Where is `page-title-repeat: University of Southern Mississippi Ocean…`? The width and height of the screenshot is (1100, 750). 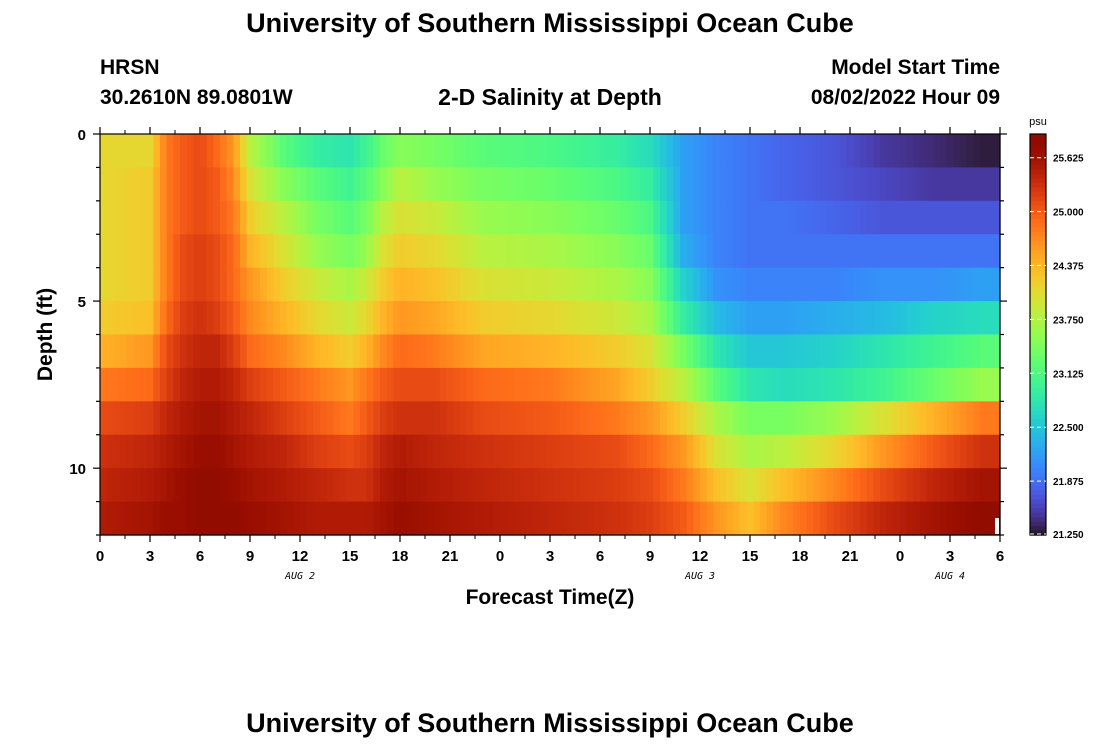 page-title-repeat: University of Southern Mississippi Ocean… is located at coordinates (550, 723).